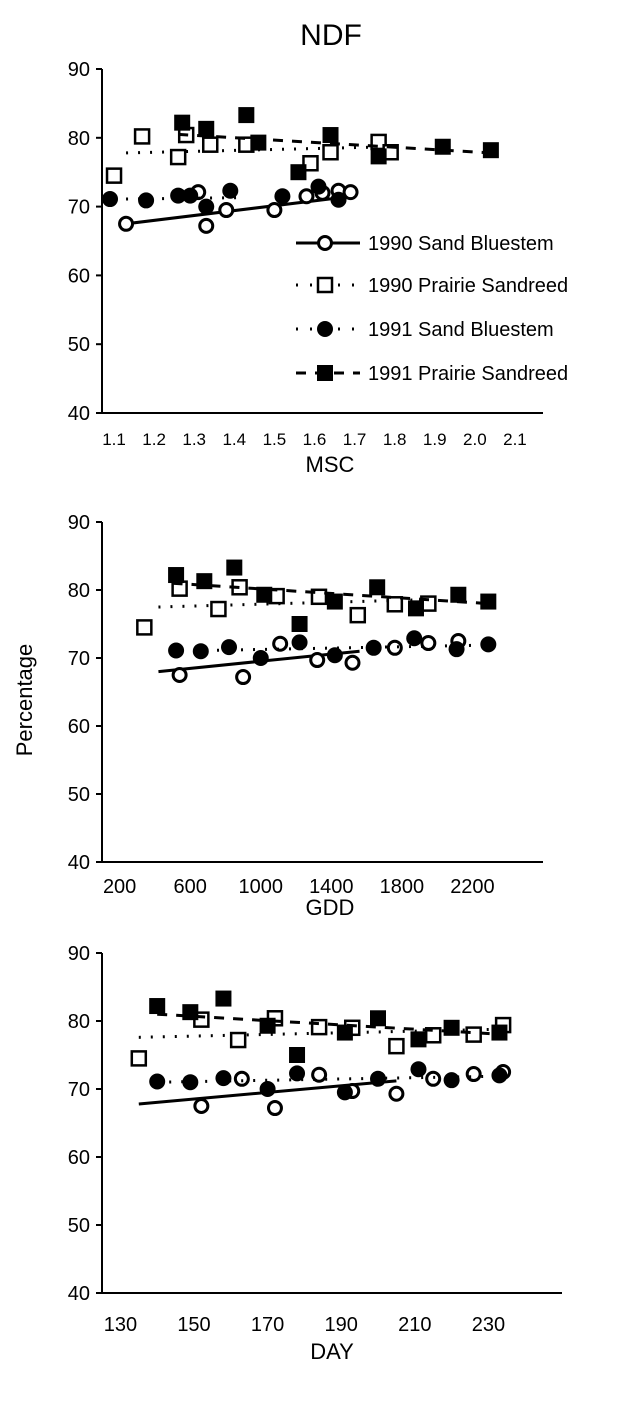  What do you see at coordinates (461, 330) in the screenshot?
I see `legend-label: 1991 Sand Bluestem` at bounding box center [461, 330].